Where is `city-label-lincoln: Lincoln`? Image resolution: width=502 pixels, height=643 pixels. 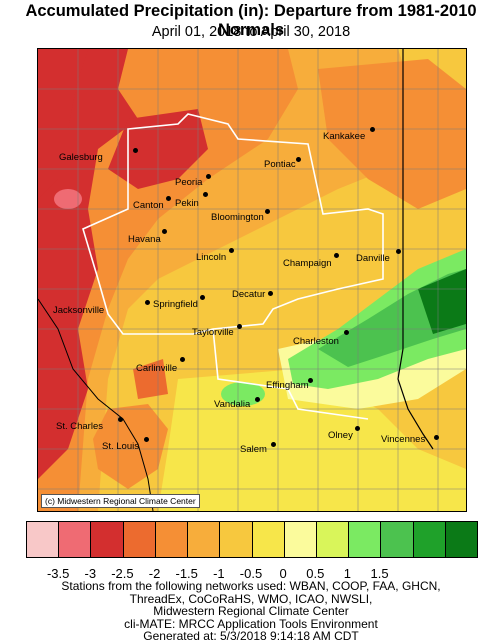 city-label-lincoln: Lincoln is located at coordinates (211, 257).